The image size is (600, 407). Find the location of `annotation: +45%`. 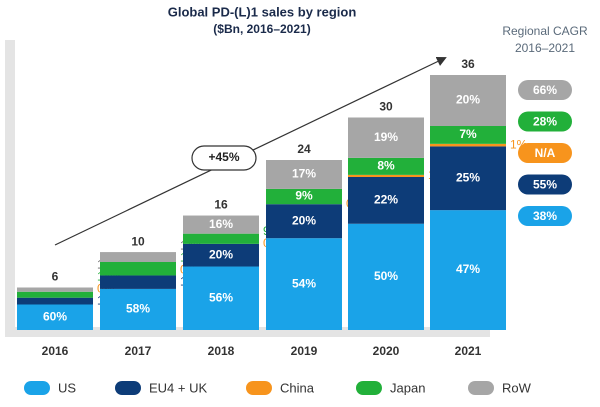

annotation: +45% is located at coordinates (223, 157).